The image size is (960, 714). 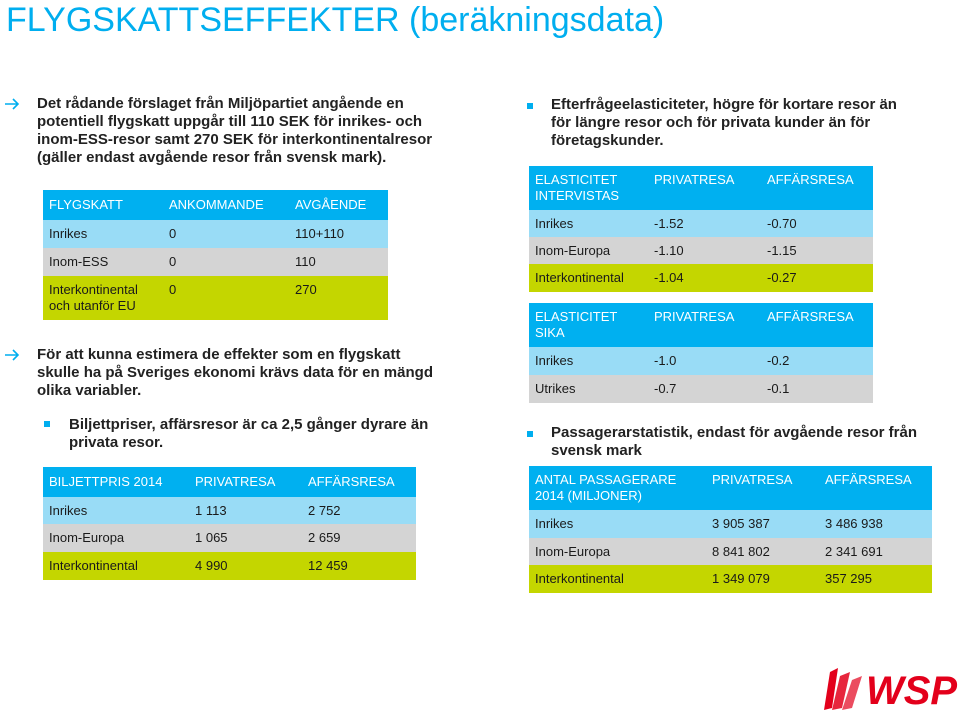 What do you see at coordinates (229, 566) in the screenshot?
I see `table-row: Interkontinental 4 990 12 459` at bounding box center [229, 566].